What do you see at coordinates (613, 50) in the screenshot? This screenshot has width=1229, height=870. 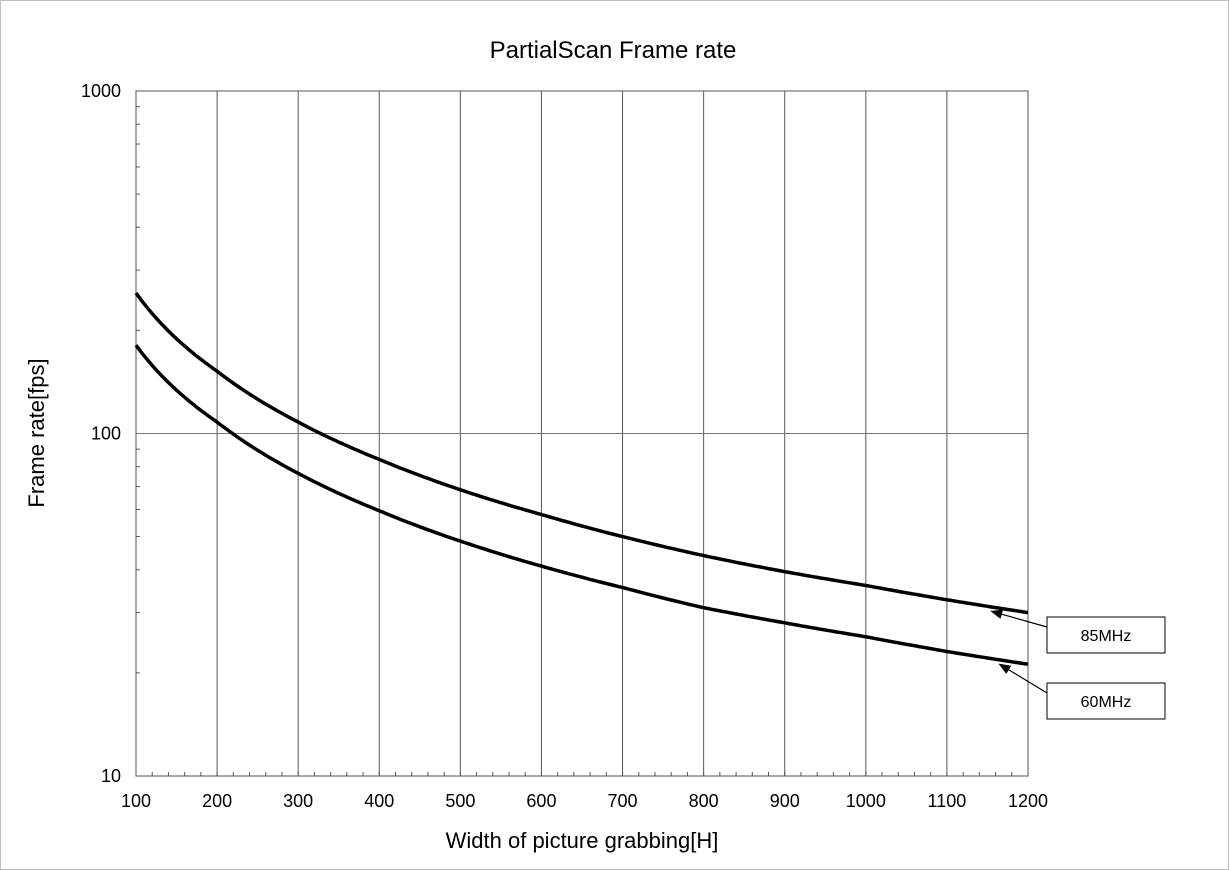 I see `chart-title: PartialScan Frame rate` at bounding box center [613, 50].